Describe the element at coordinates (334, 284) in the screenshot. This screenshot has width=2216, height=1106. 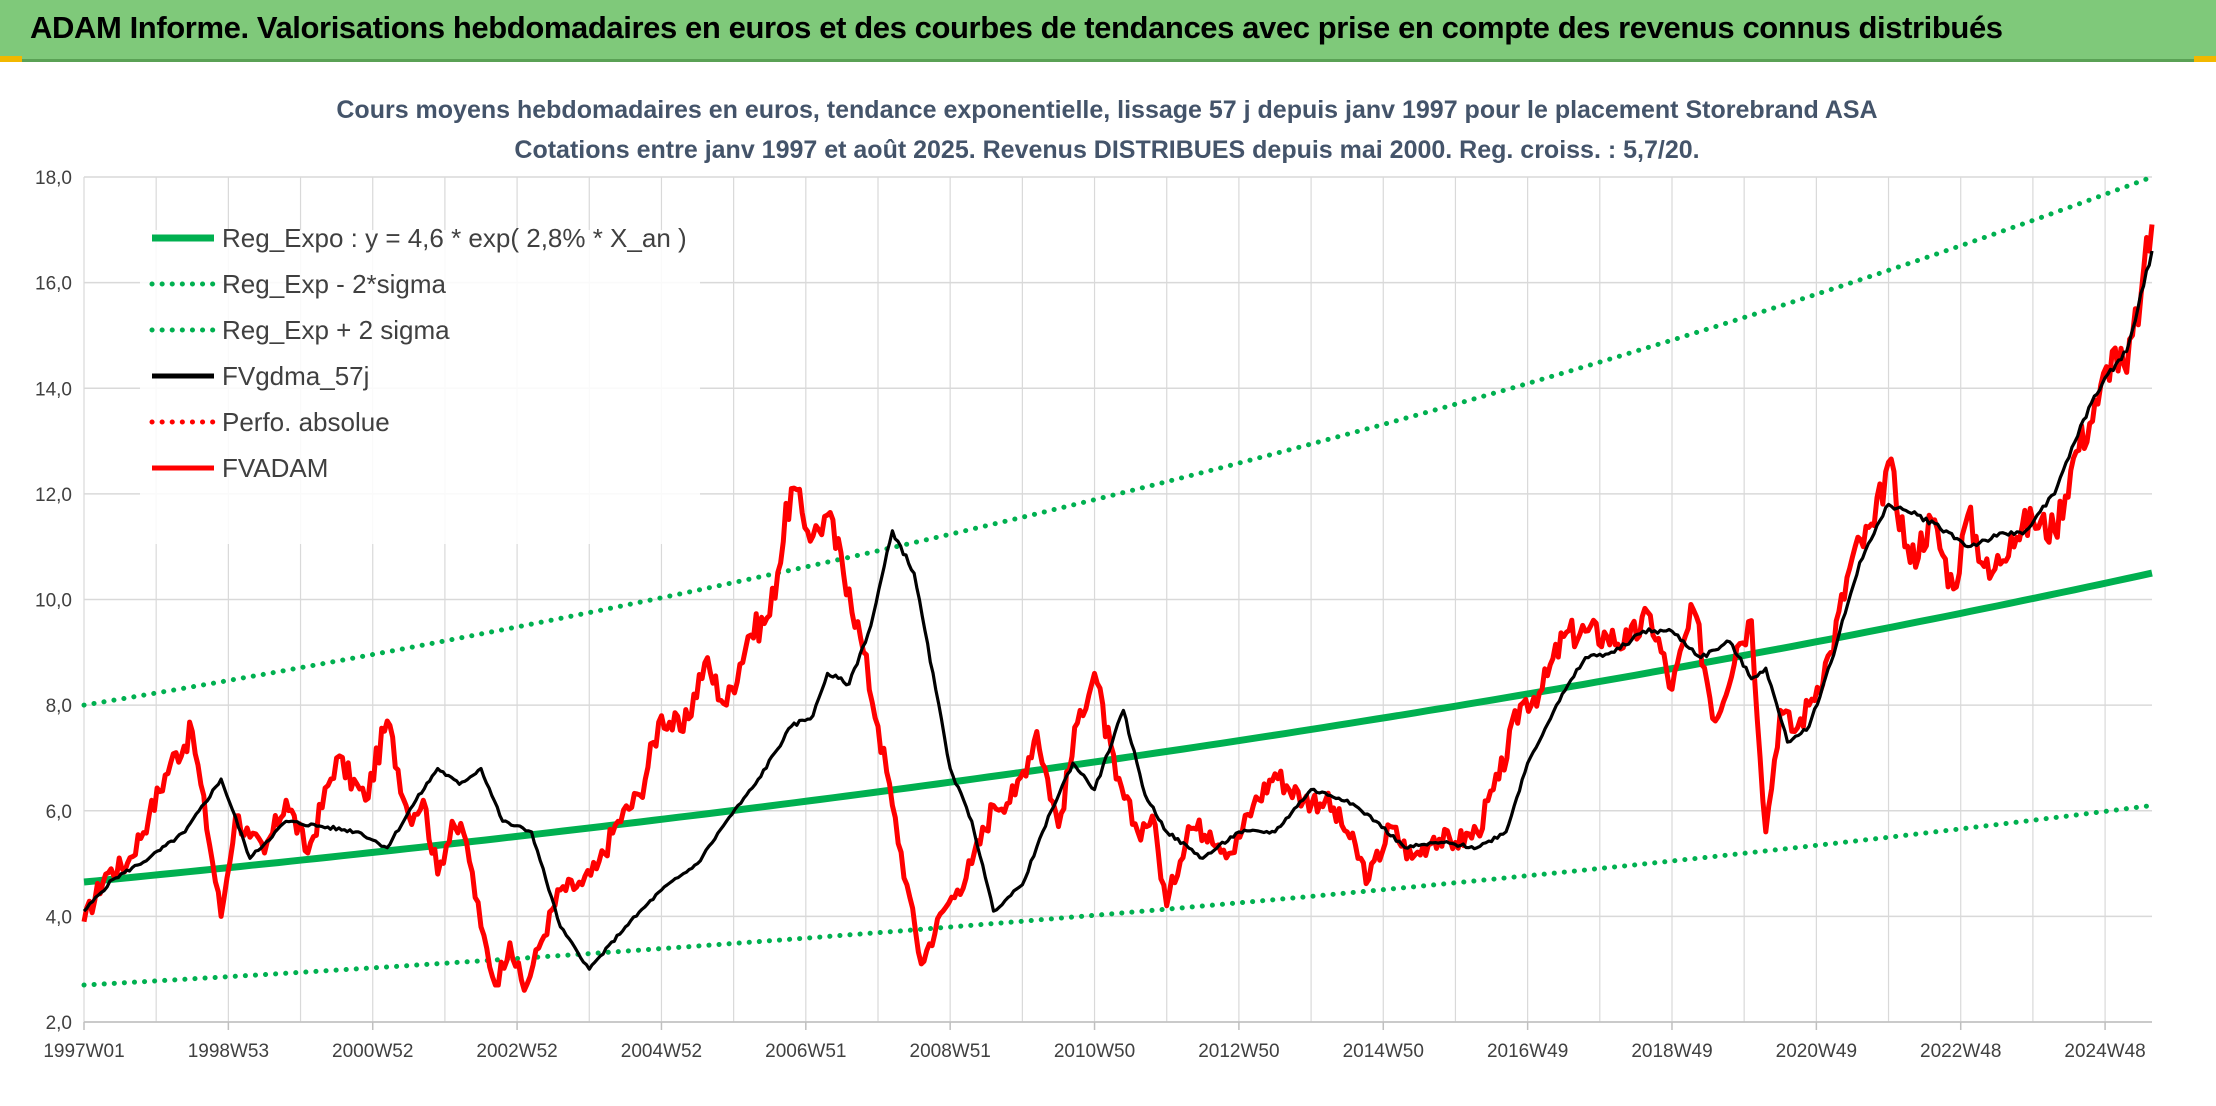
I see `legend-label: Reg_Exp - 2*sigma` at that location.